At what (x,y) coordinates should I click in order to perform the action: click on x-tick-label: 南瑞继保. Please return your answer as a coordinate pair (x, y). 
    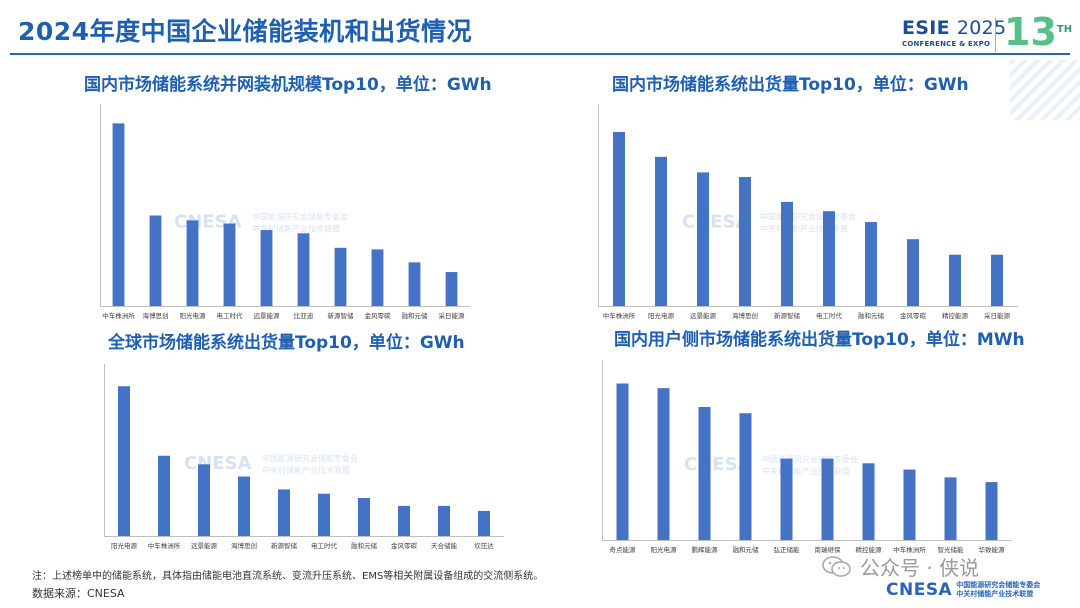
    Looking at the image, I should click on (828, 549).